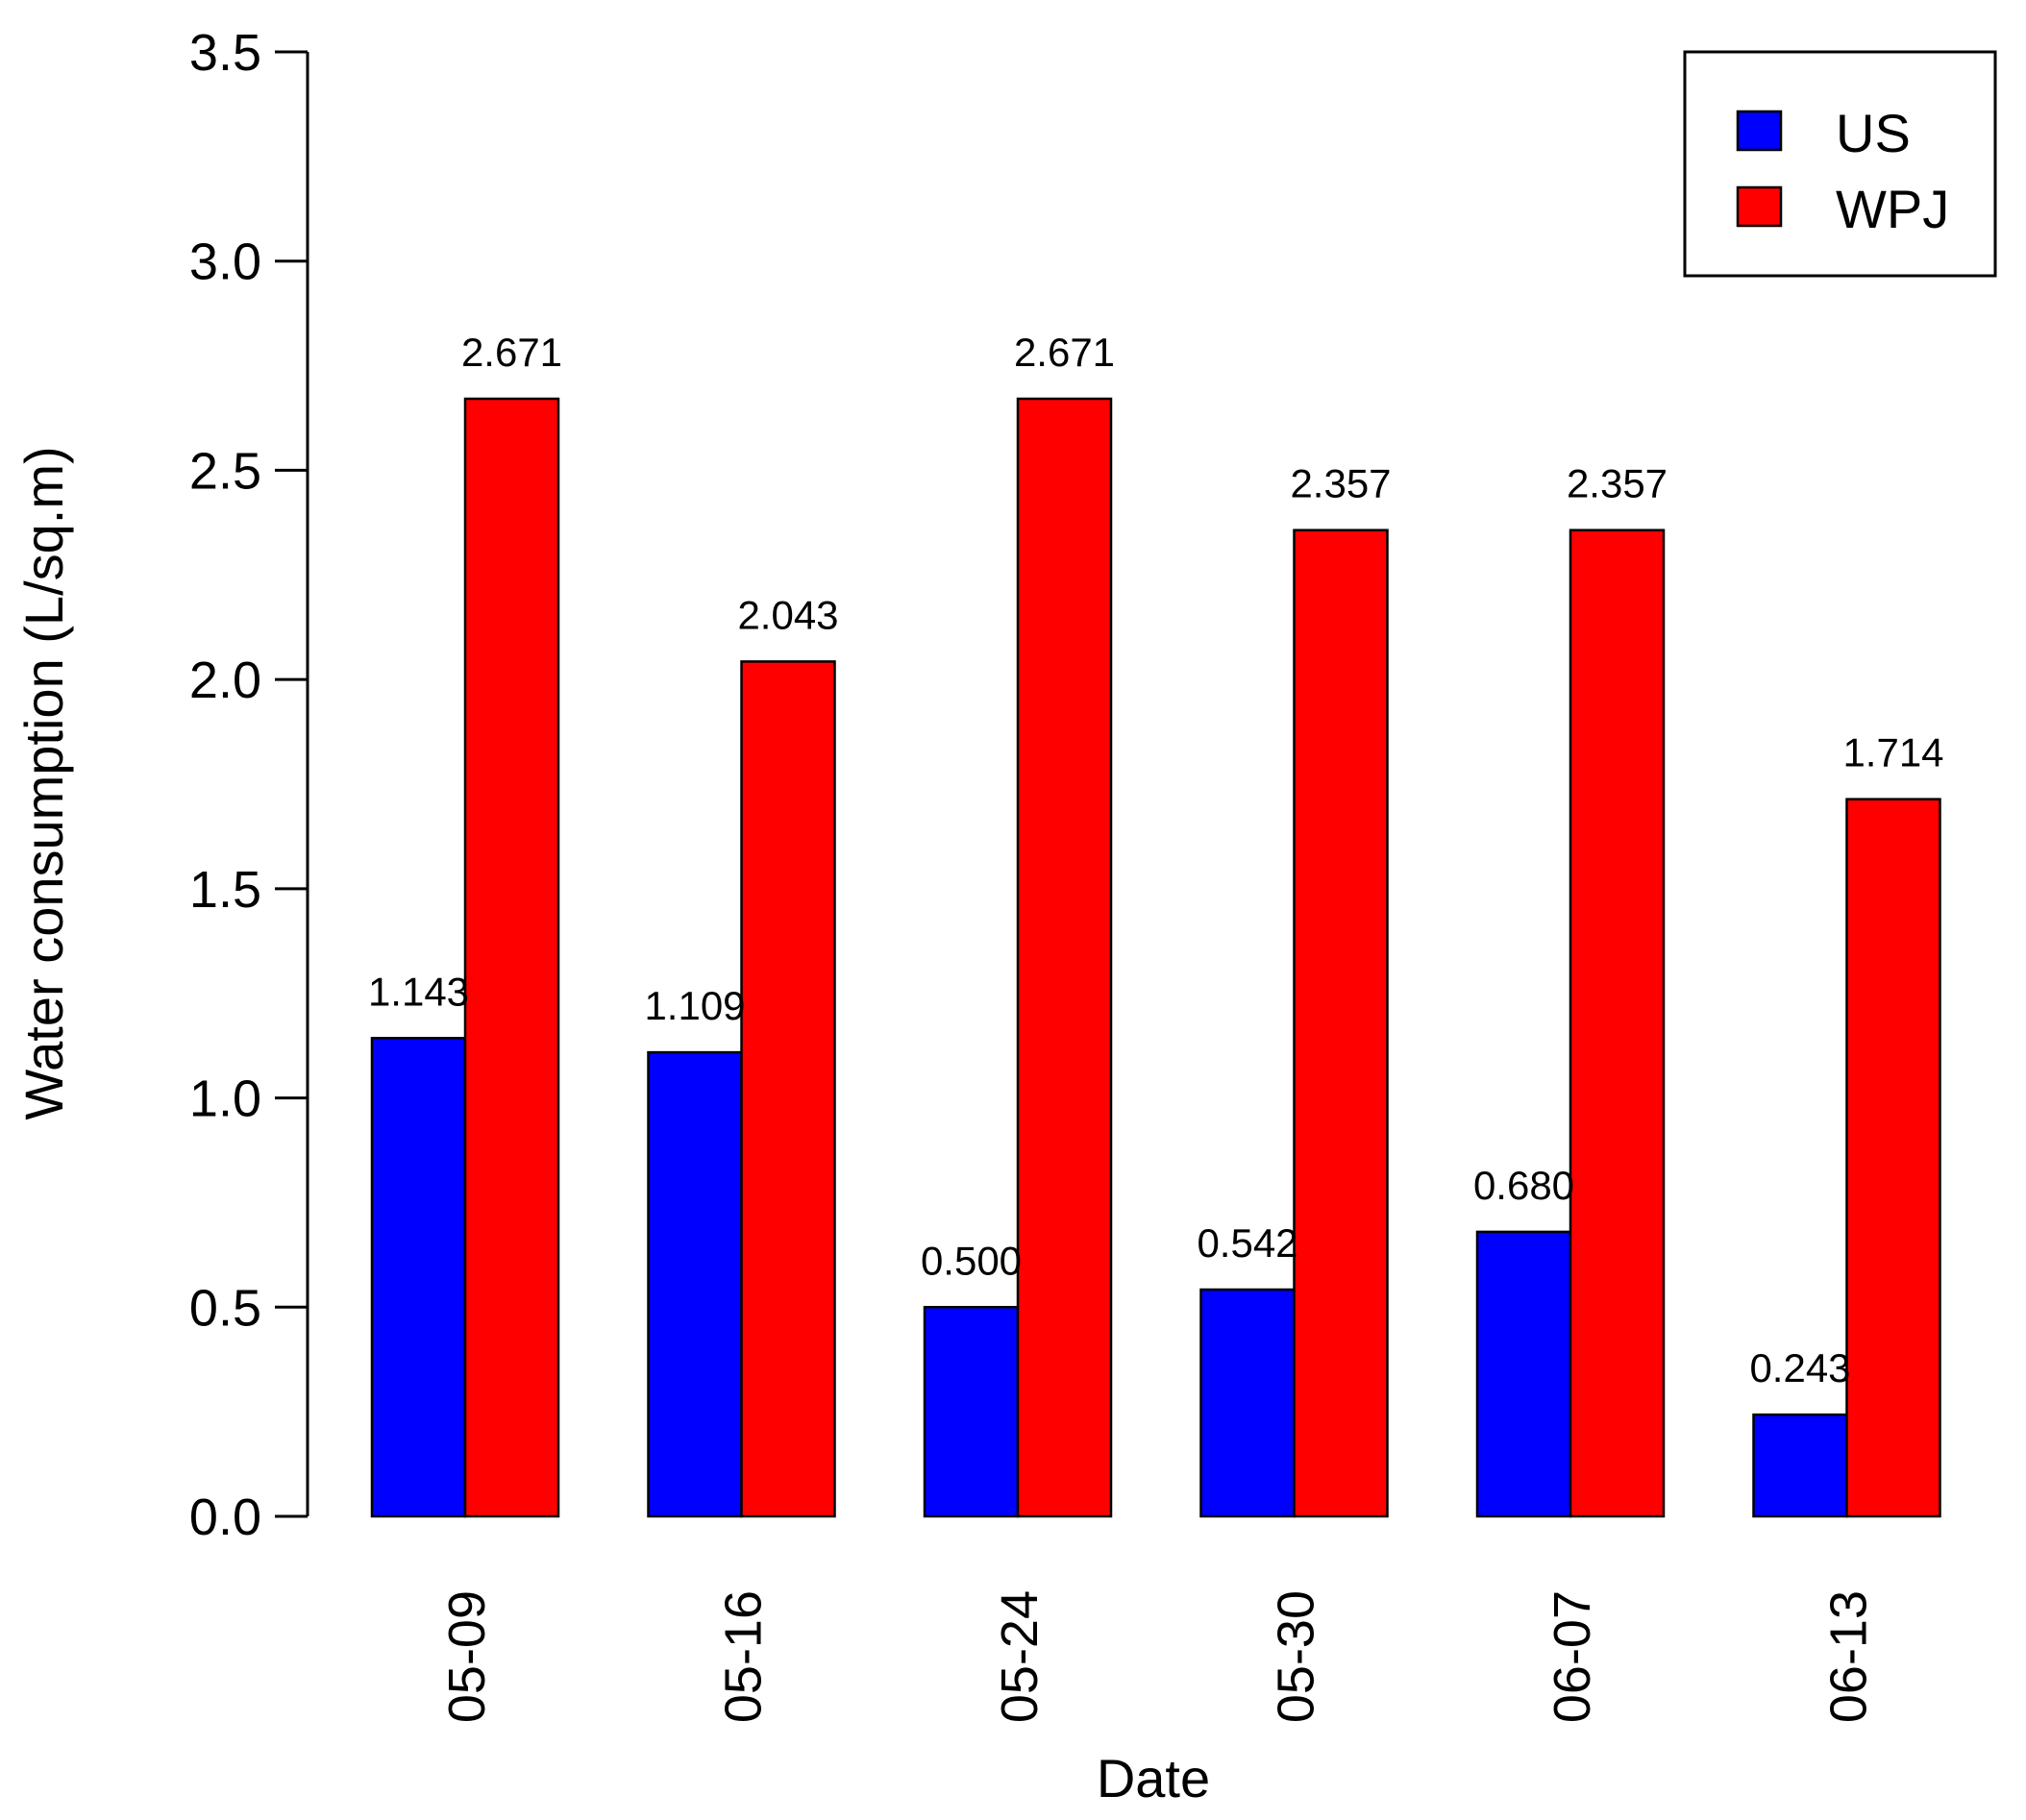  What do you see at coordinates (1523, 1185) in the screenshot?
I see `data-label-us-06-07: 0.680` at bounding box center [1523, 1185].